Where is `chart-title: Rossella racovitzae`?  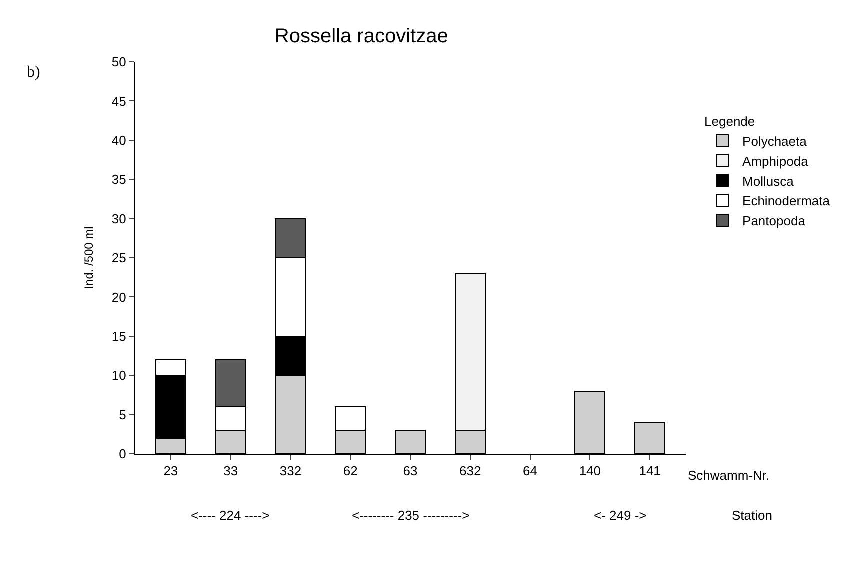 chart-title: Rossella racovitzae is located at coordinates (361, 37).